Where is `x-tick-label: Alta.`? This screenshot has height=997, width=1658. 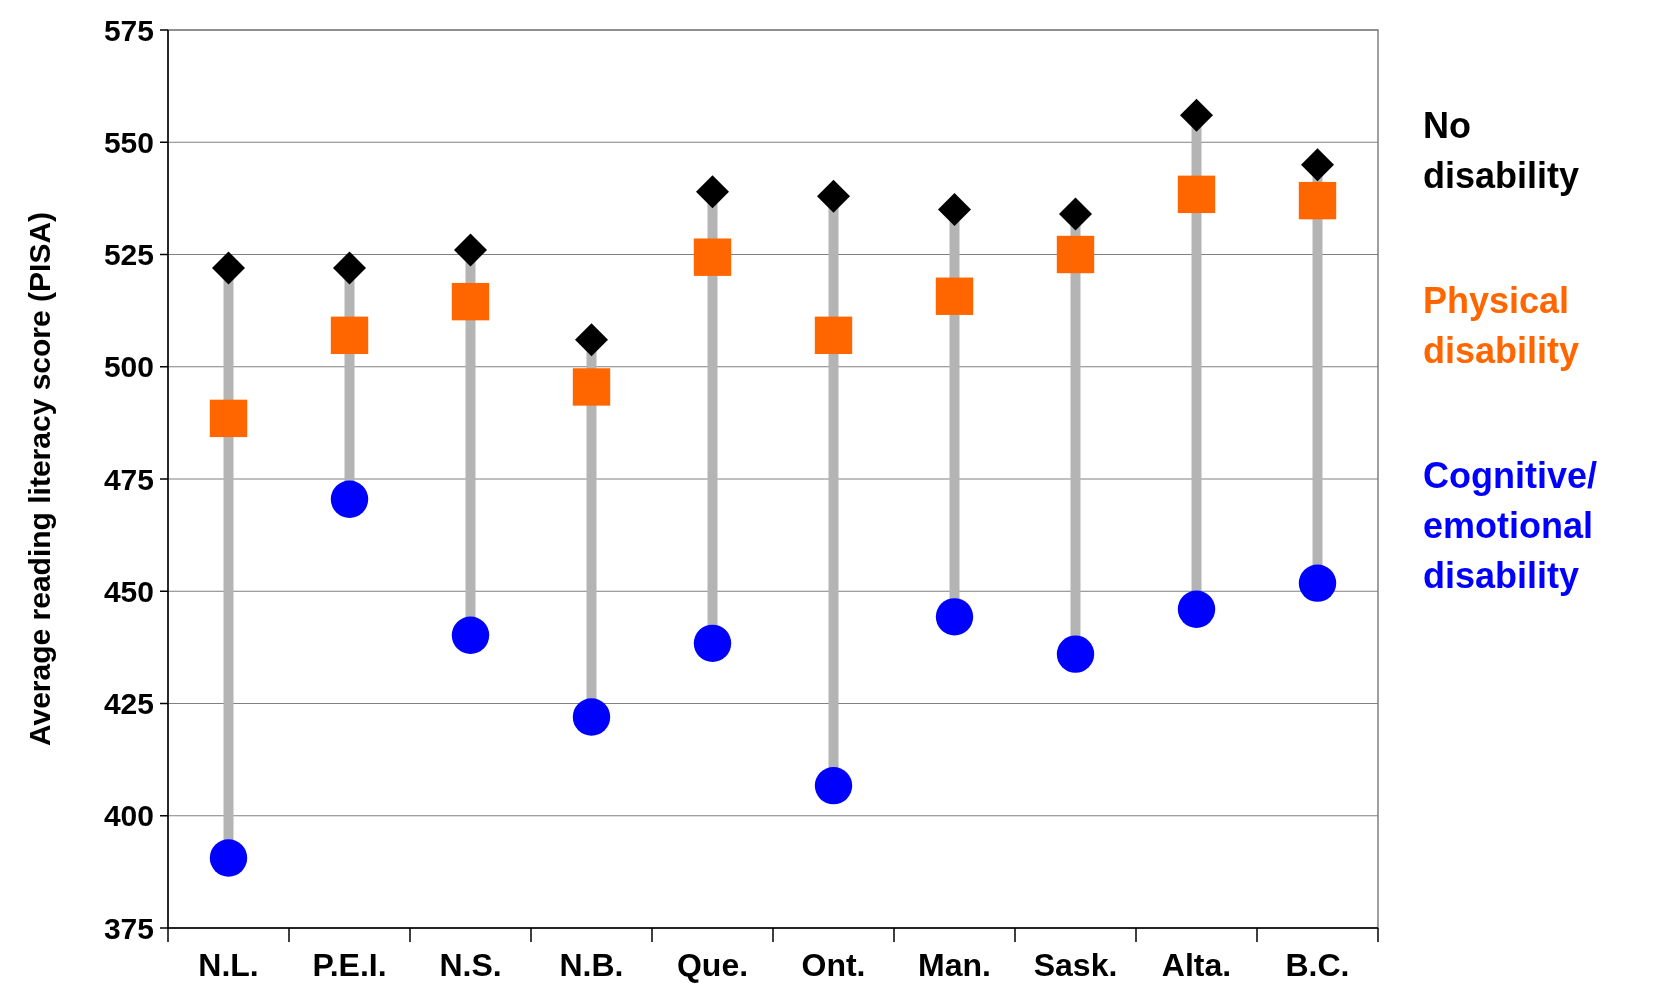 x-tick-label: Alta. is located at coordinates (1196, 965).